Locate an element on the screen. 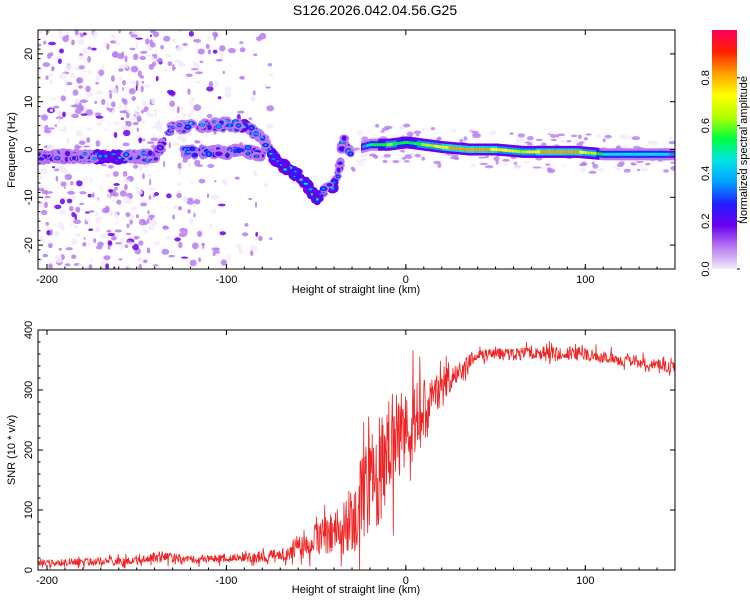 This screenshot has height=600, width=750. snr-x-tick-label: 0 is located at coordinates (406, 581).